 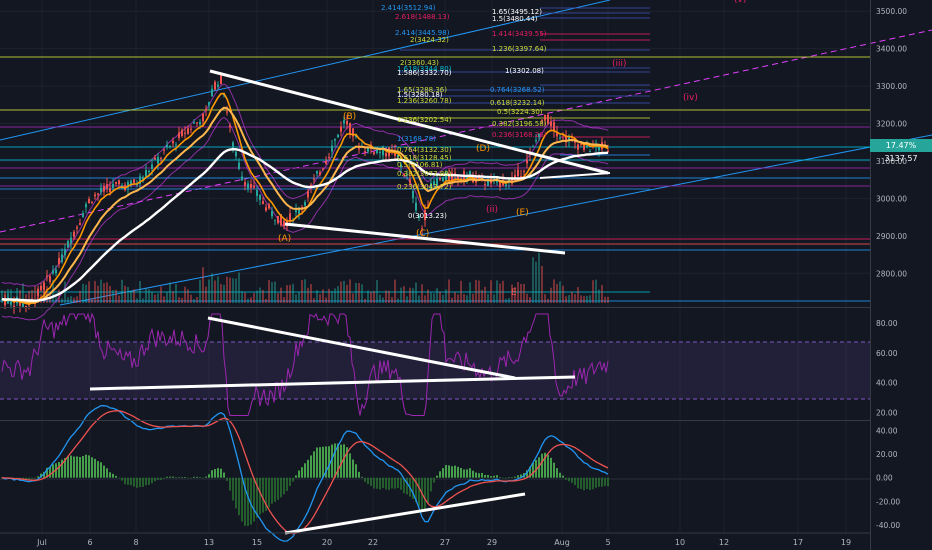 I want to click on triangle-trendlines, so click(x=410, y=162).